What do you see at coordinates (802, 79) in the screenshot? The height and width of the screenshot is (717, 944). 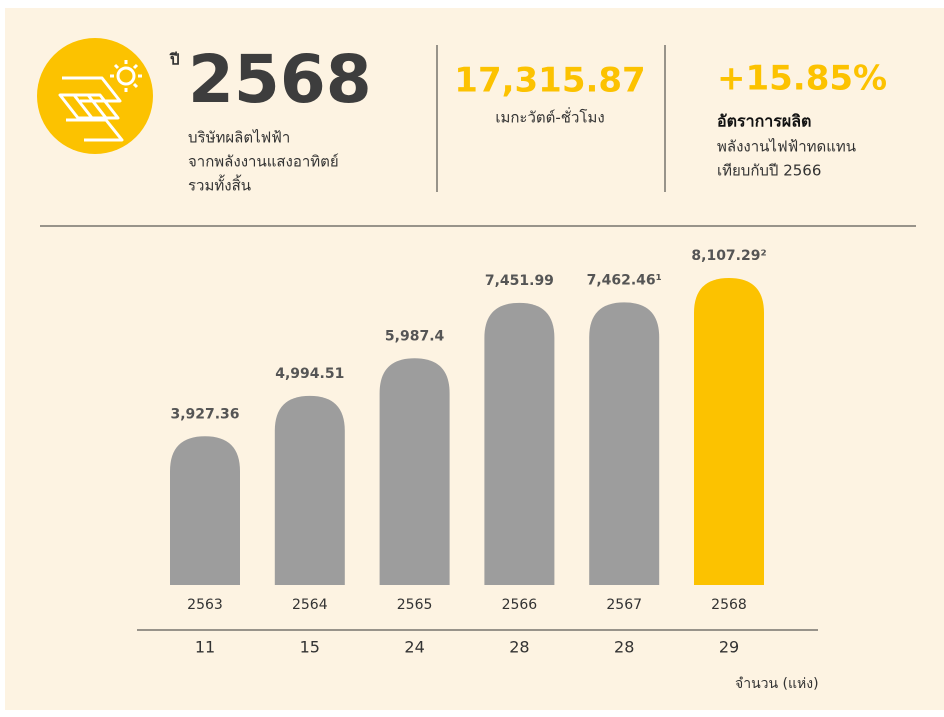 I see `growth-value: +15.85%` at bounding box center [802, 79].